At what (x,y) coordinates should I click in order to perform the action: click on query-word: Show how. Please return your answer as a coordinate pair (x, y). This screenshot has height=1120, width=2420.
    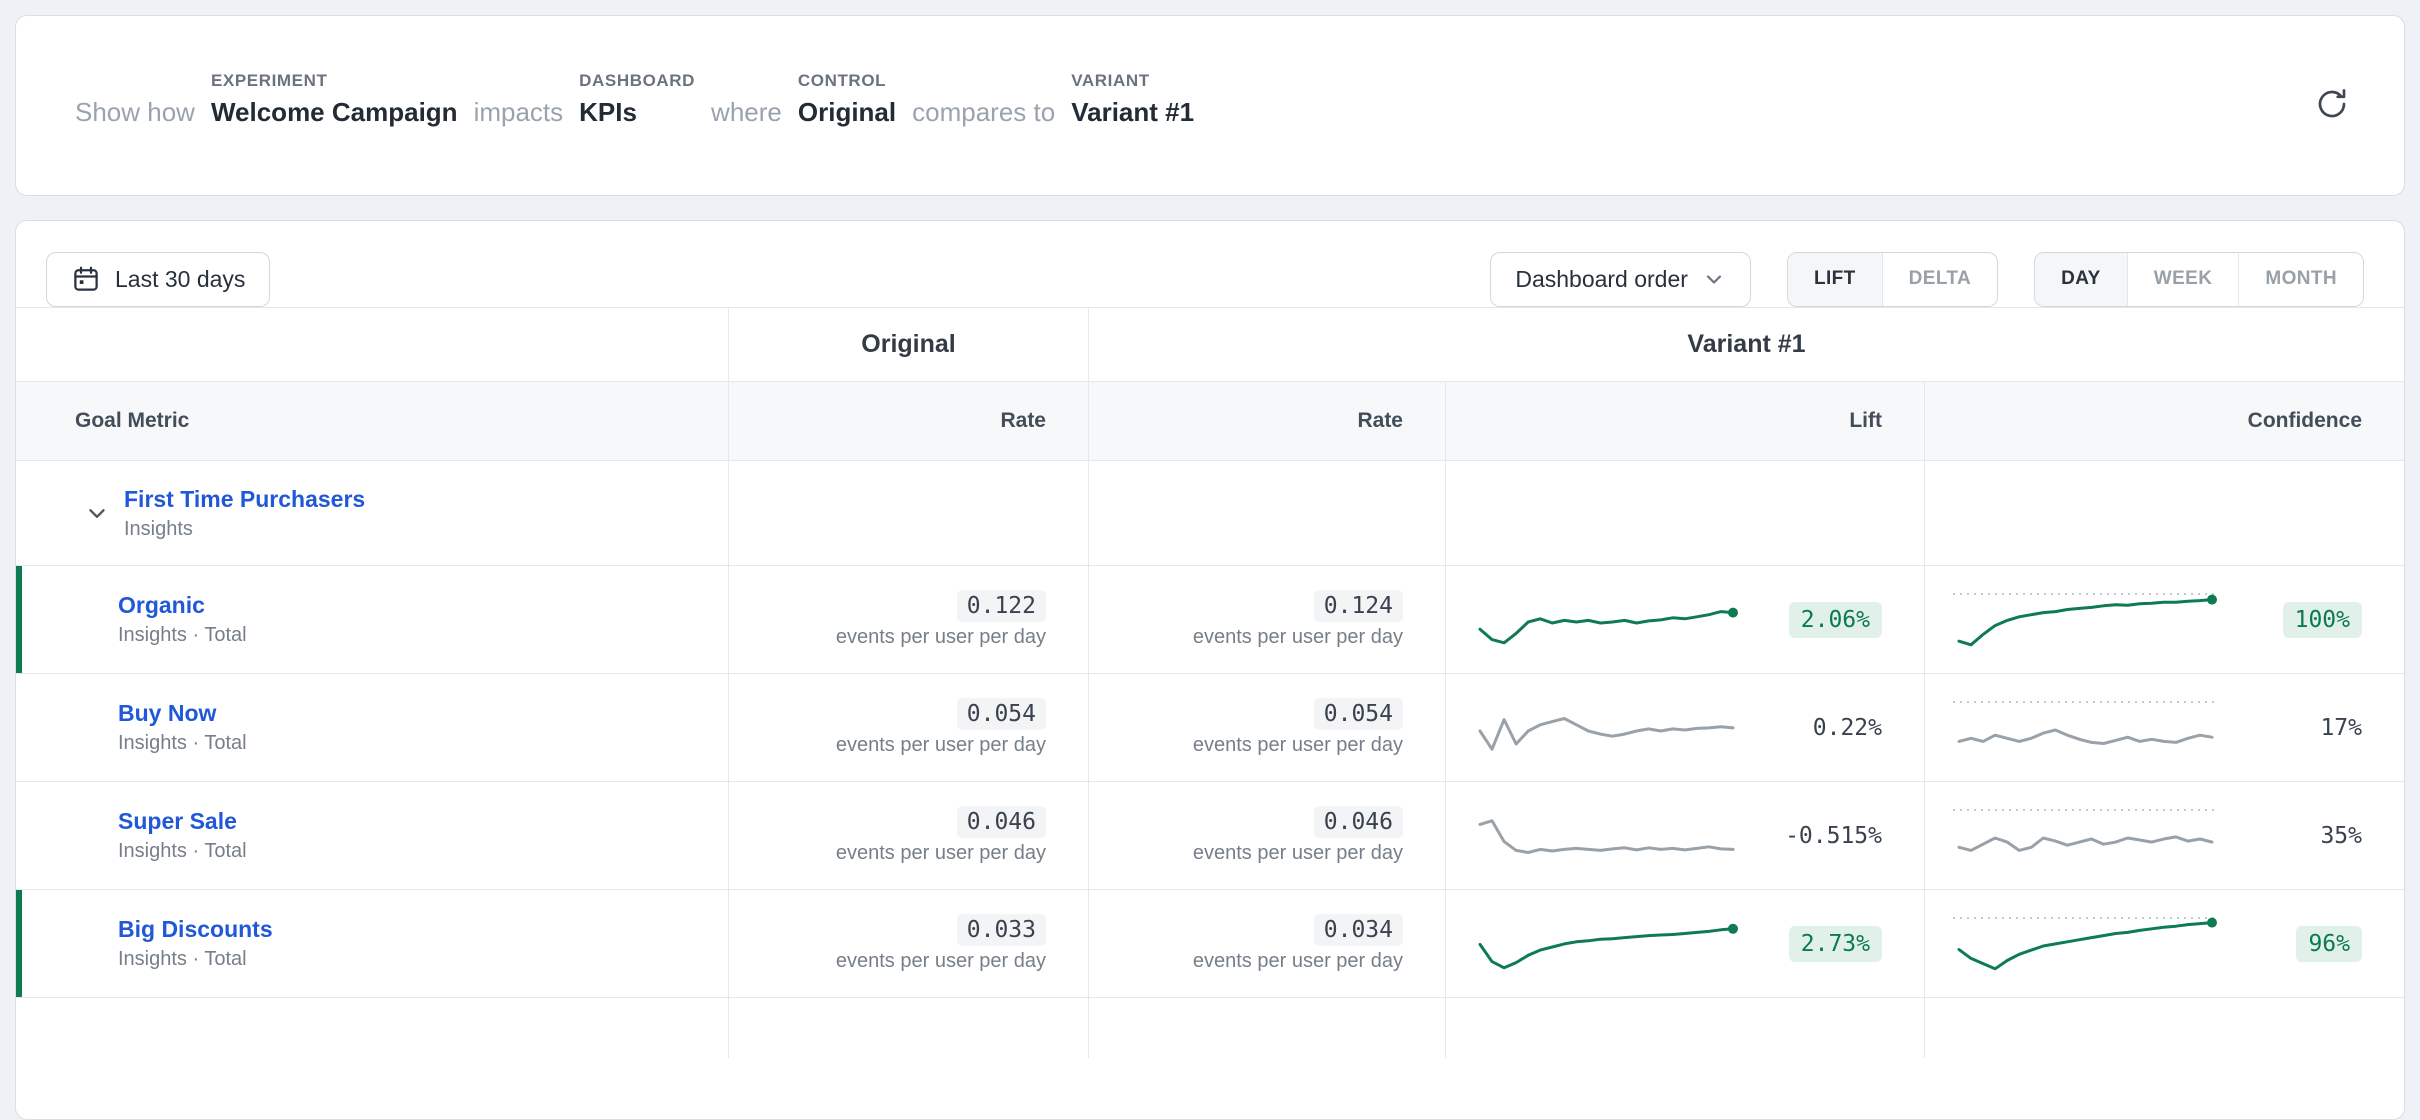
    Looking at the image, I should click on (135, 99).